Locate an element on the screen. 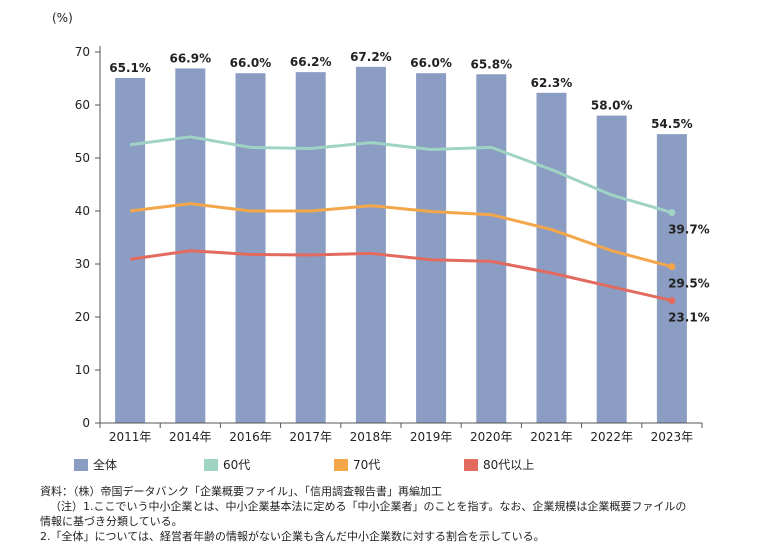 The image size is (760, 552). x-tick-label: 2020年 is located at coordinates (491, 437).